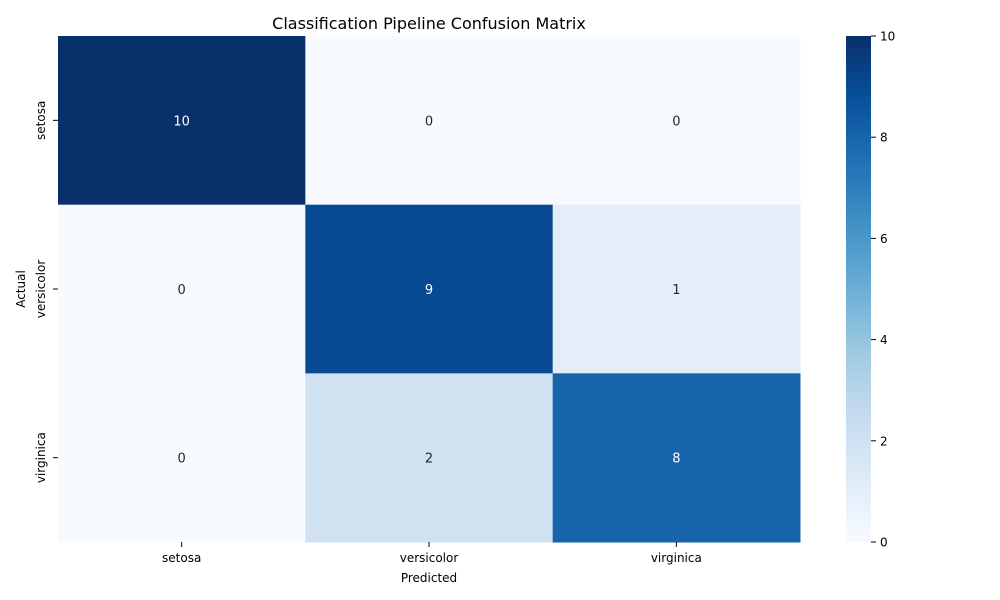 This screenshot has width=1000, height=600. I want to click on y-tick-label: virginica, so click(41, 457).